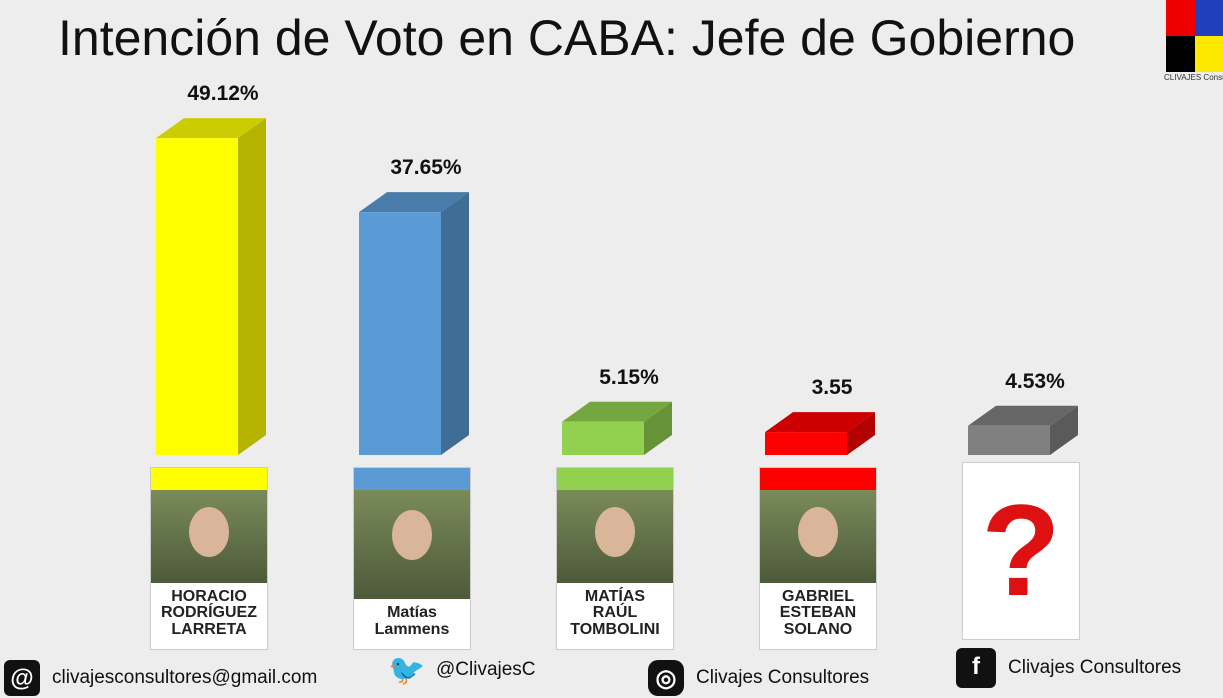  I want to click on facebook-text: Clivajes Consultores, so click(1095, 667).